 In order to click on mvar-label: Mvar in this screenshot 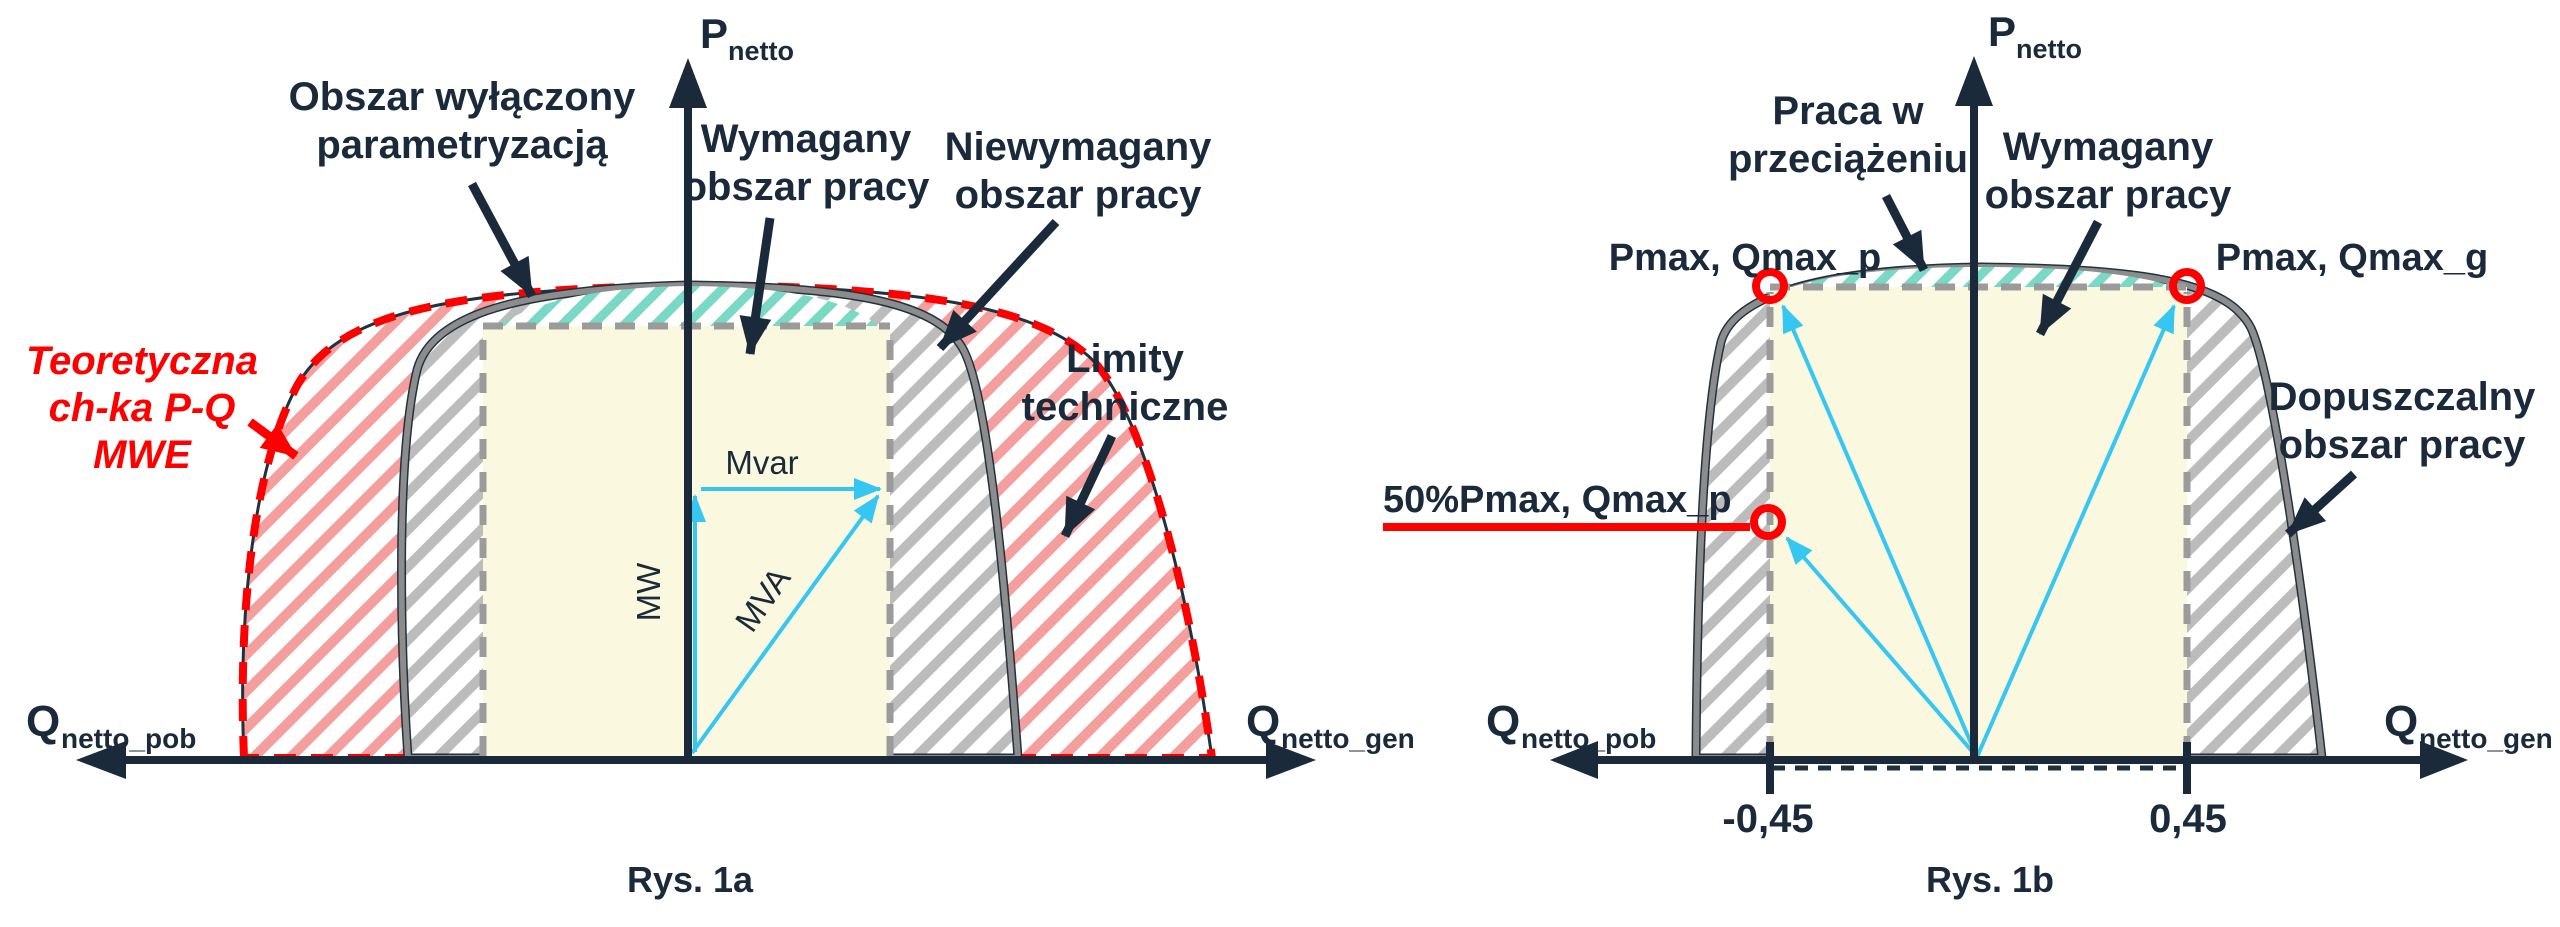, I will do `click(761, 462)`.